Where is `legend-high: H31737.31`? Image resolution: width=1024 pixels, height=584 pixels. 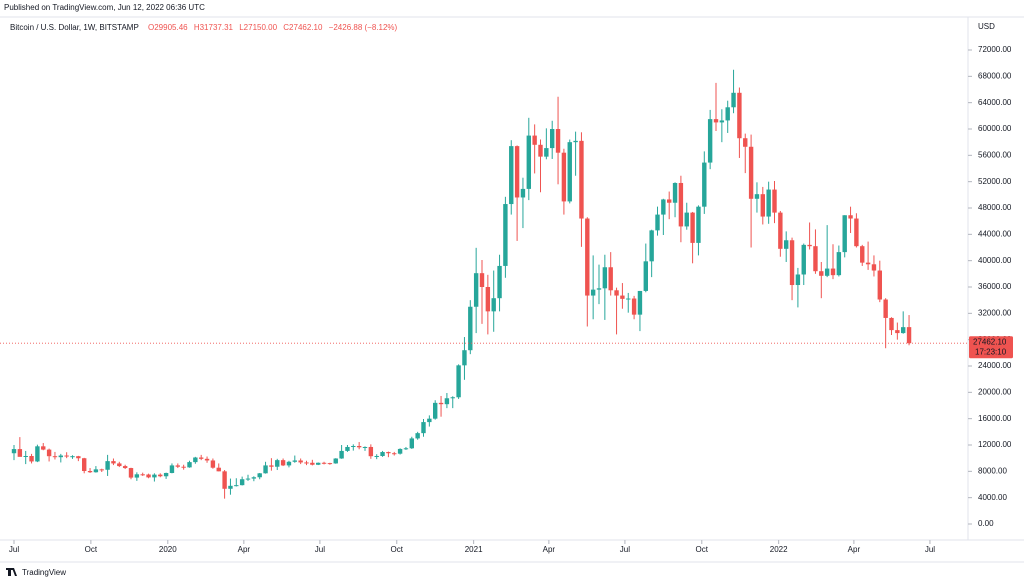 legend-high: H31737.31 is located at coordinates (214, 27).